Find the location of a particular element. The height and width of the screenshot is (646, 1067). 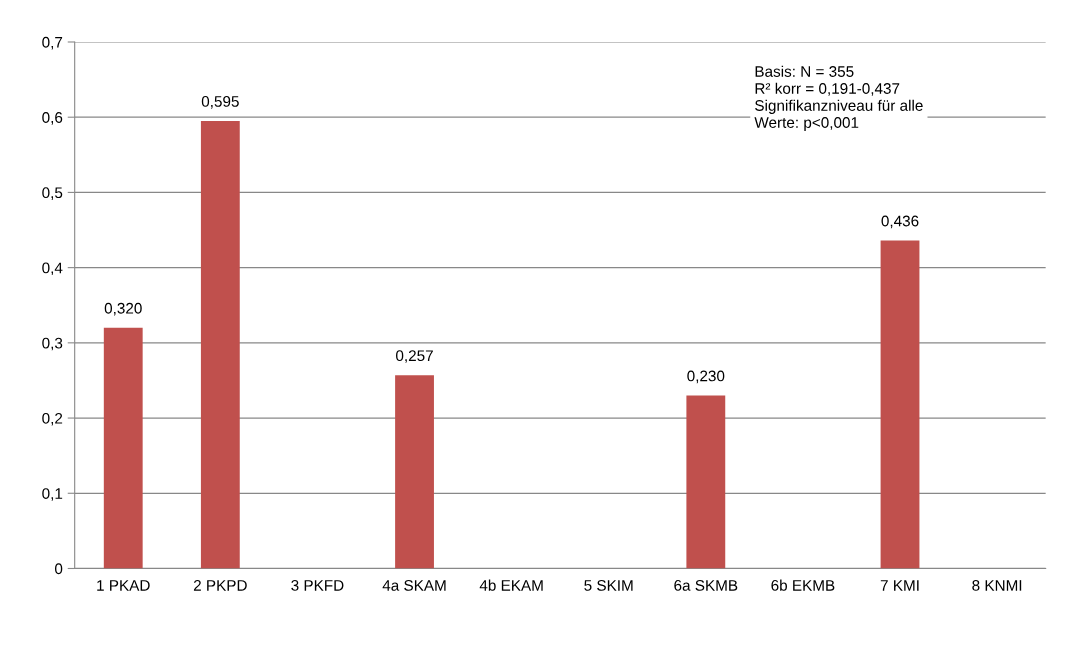

y-tick-label: 0,7 is located at coordinates (52, 43).